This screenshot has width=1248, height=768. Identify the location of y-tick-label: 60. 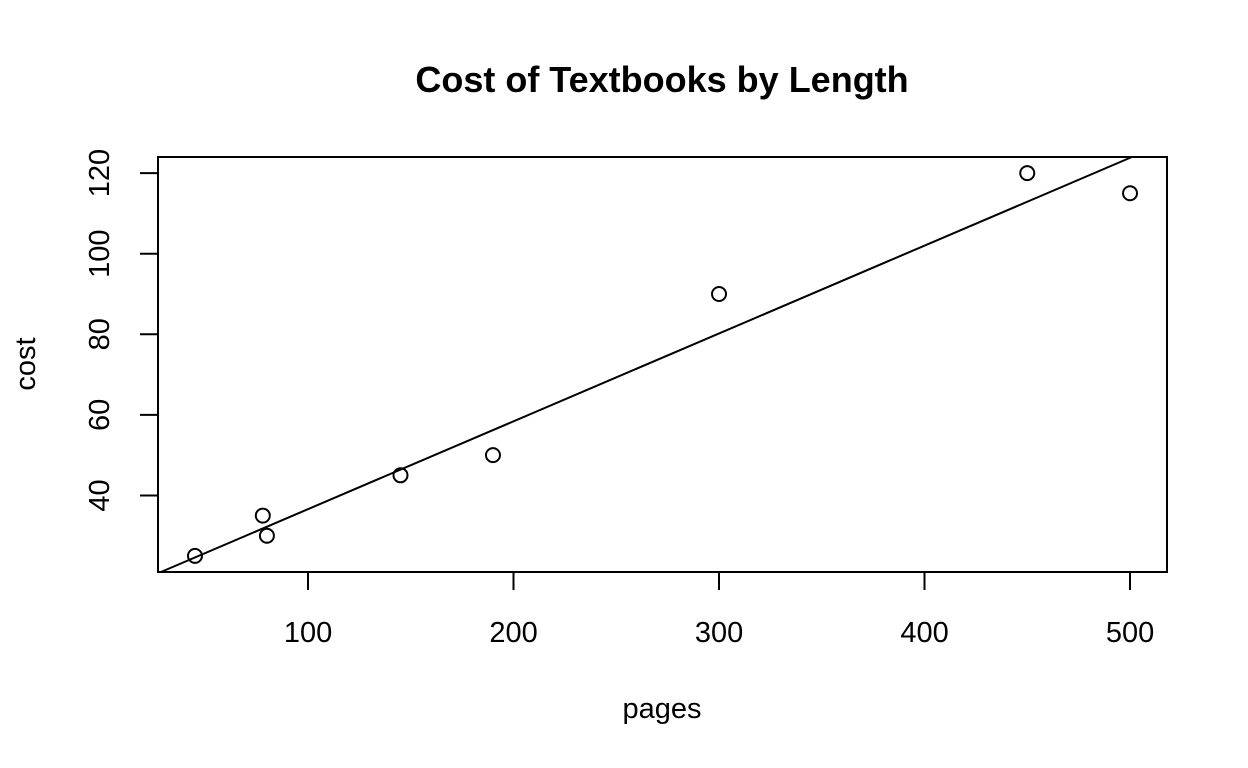
(100, 415).